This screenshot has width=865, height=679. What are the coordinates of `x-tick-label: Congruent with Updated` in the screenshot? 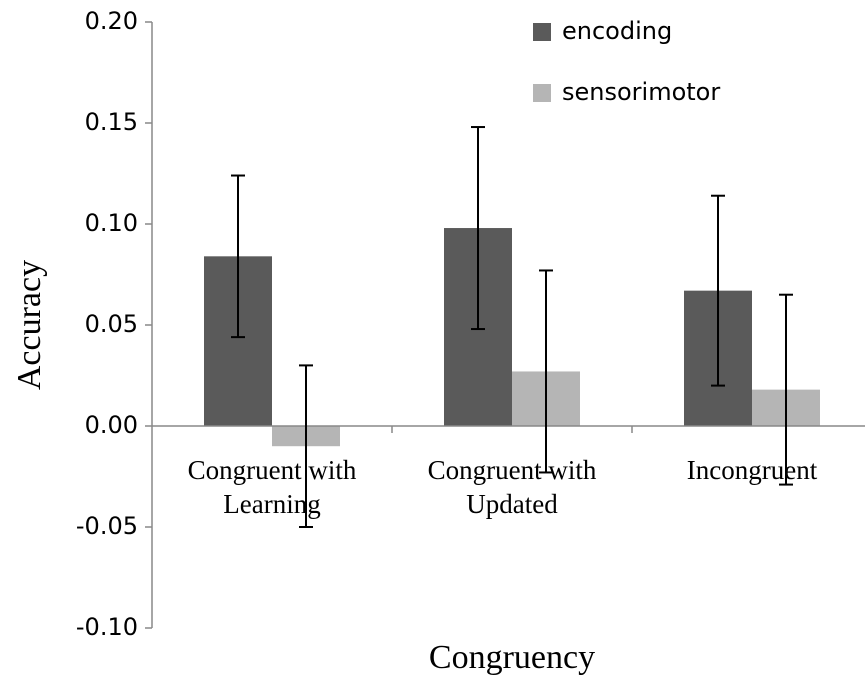 It's located at (512, 487).